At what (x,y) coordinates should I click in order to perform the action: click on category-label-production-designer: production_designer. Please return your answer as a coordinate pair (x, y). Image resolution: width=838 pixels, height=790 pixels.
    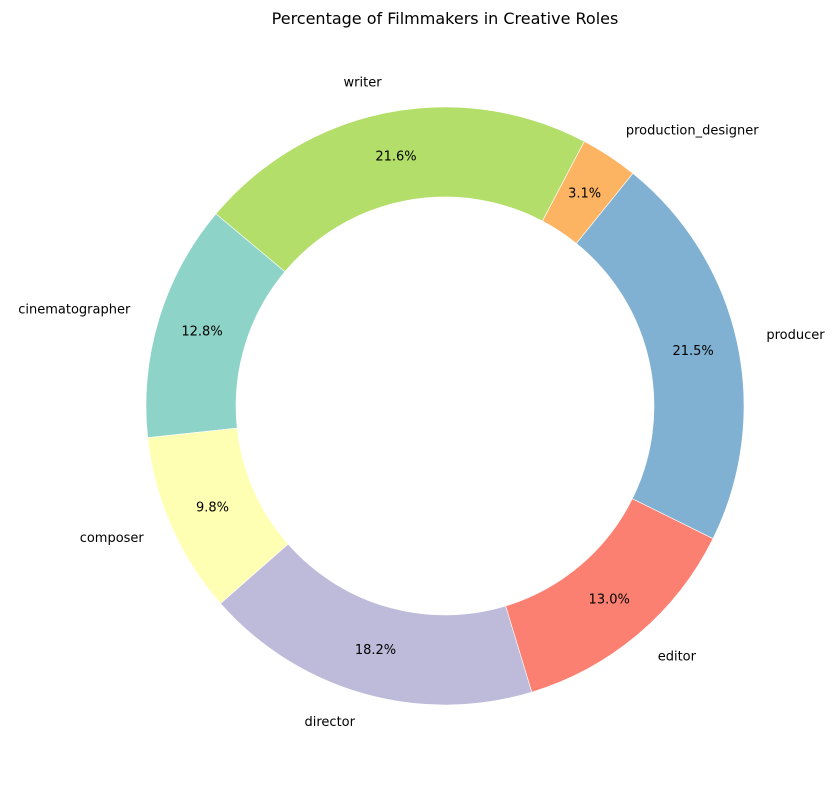
    Looking at the image, I should click on (692, 131).